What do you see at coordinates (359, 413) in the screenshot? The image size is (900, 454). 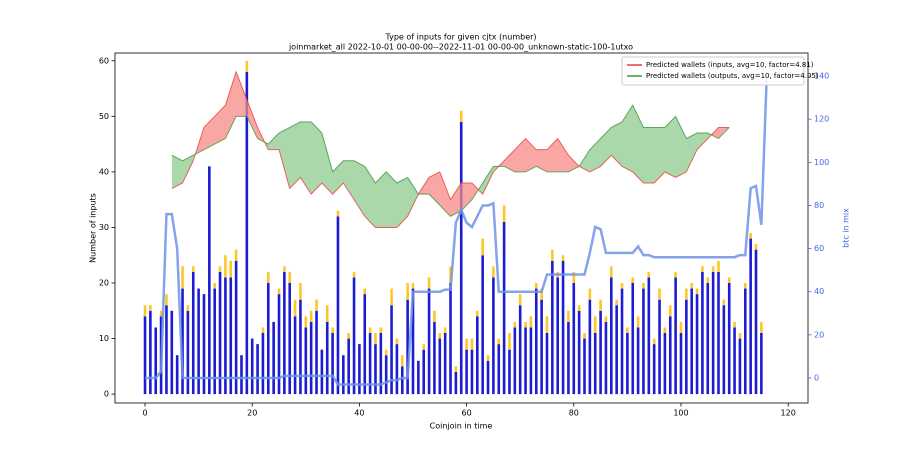 I see `x-tick-label: 40` at bounding box center [359, 413].